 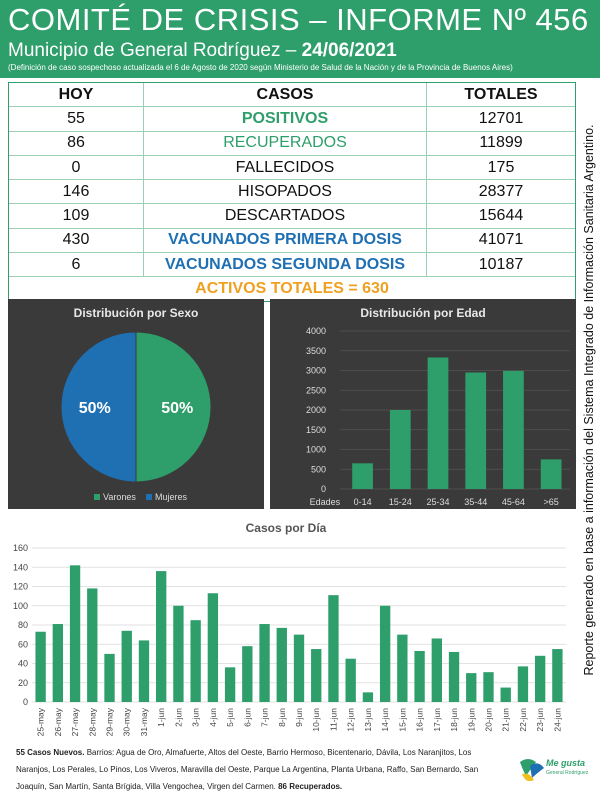 I want to click on y-tick-label: 40, so click(x=23, y=664).